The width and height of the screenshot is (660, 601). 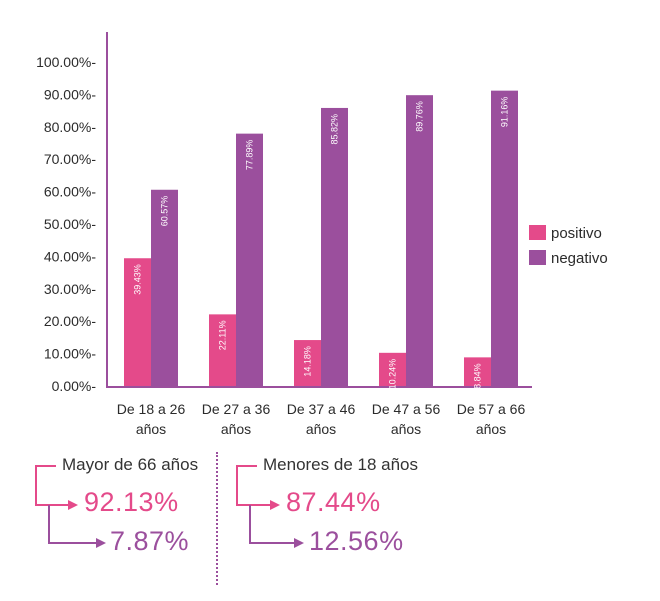 What do you see at coordinates (130, 464) in the screenshot?
I see `summary-title: Mayor de 66 años` at bounding box center [130, 464].